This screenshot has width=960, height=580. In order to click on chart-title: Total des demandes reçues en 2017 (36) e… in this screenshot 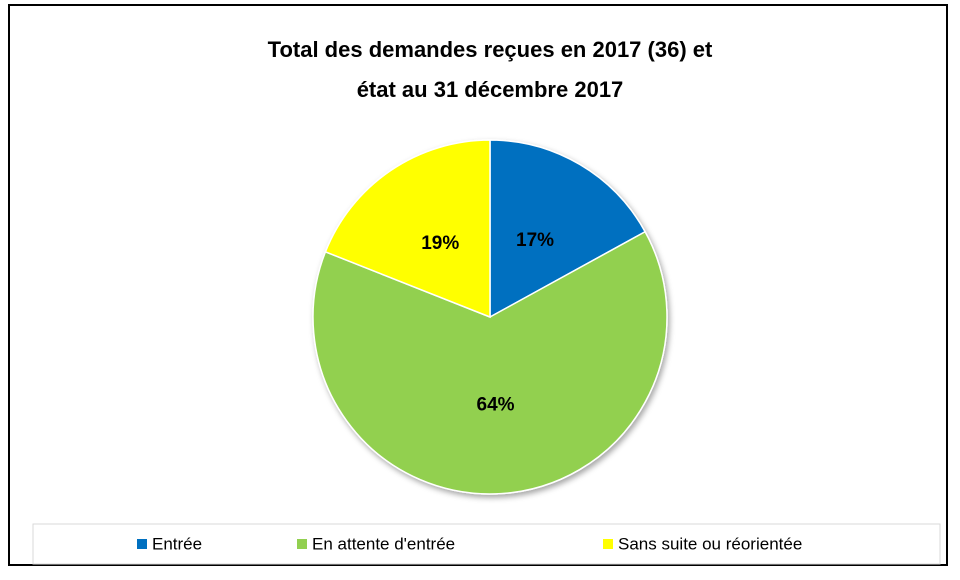, I will do `click(490, 69)`.